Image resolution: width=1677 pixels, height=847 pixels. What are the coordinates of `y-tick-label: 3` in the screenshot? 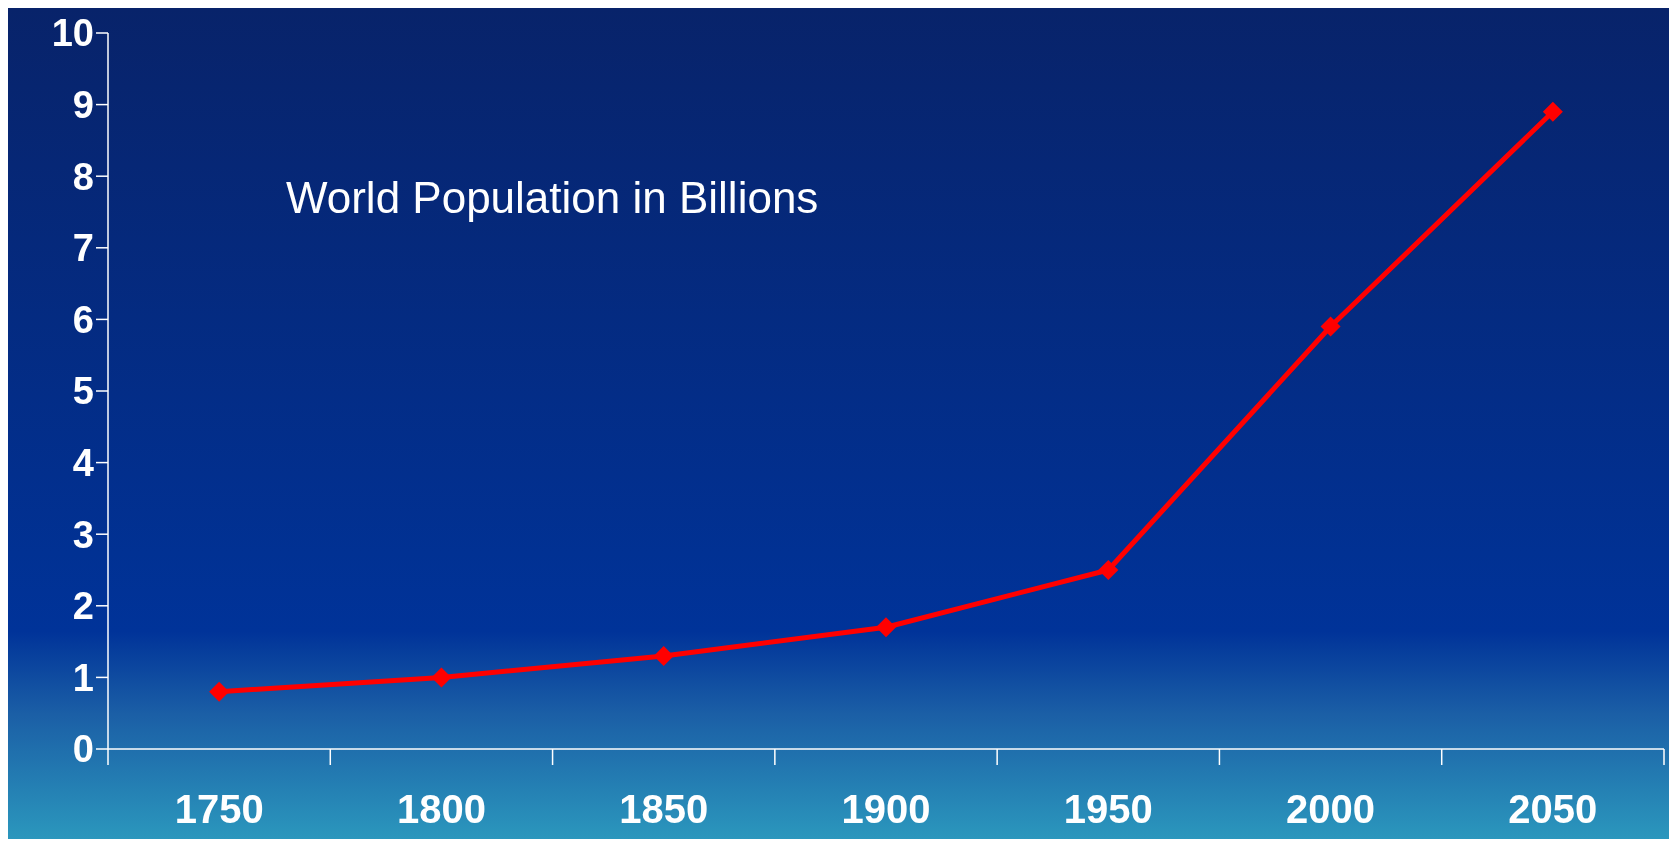 It's located at (83, 534).